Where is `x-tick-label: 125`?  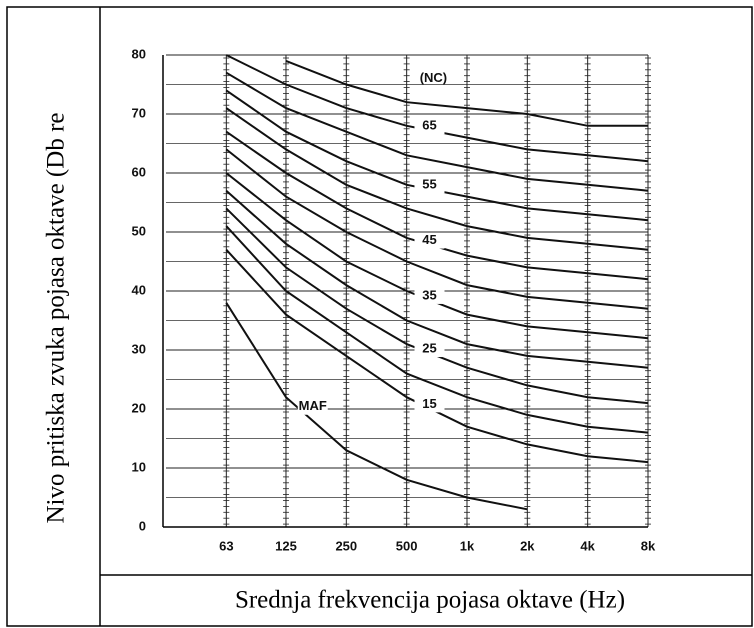 x-tick-label: 125 is located at coordinates (286, 545).